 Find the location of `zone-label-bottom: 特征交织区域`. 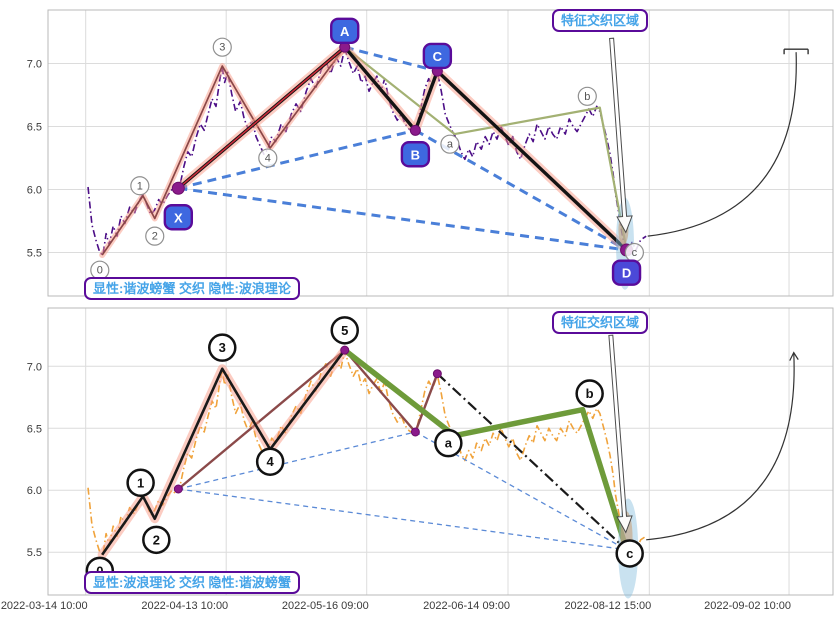

zone-label-bottom: 特征交织区域 is located at coordinates (600, 322).